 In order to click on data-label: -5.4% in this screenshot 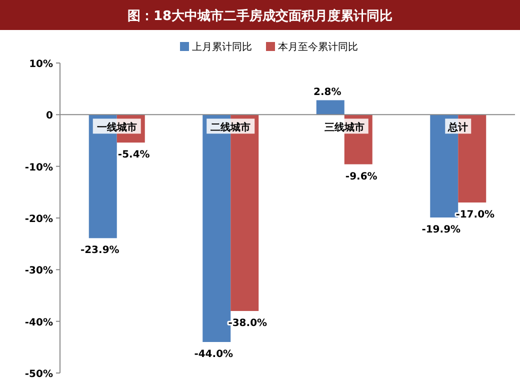, I will do `click(134, 155)`.